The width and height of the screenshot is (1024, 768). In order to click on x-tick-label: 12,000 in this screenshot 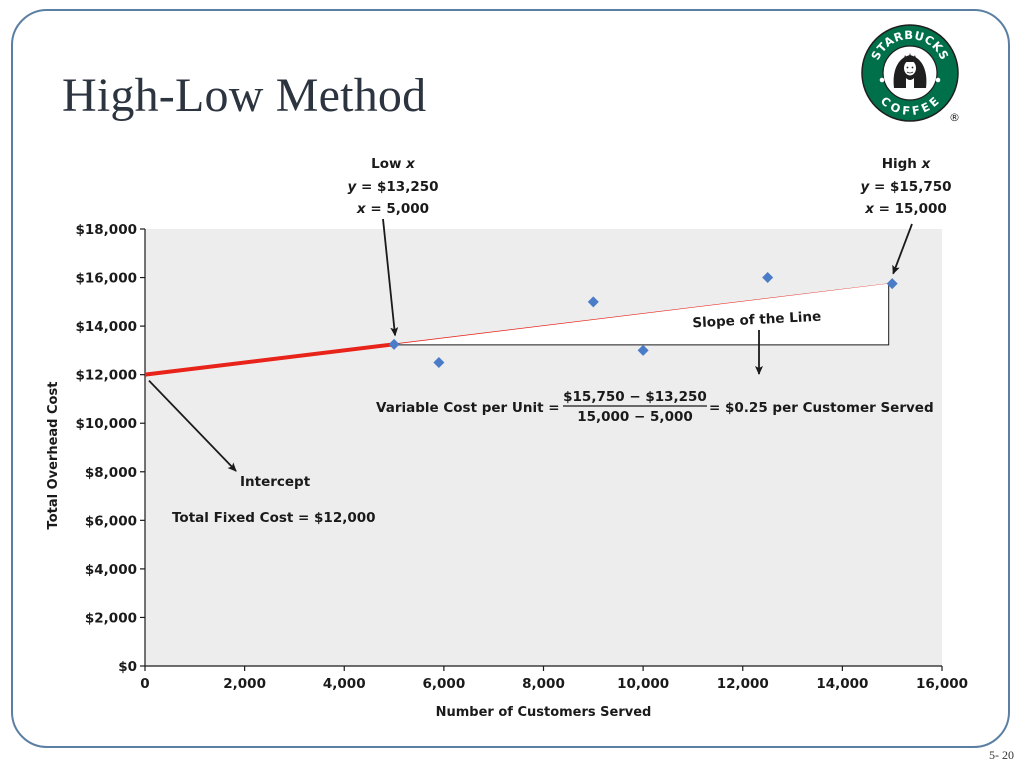, I will do `click(743, 684)`.